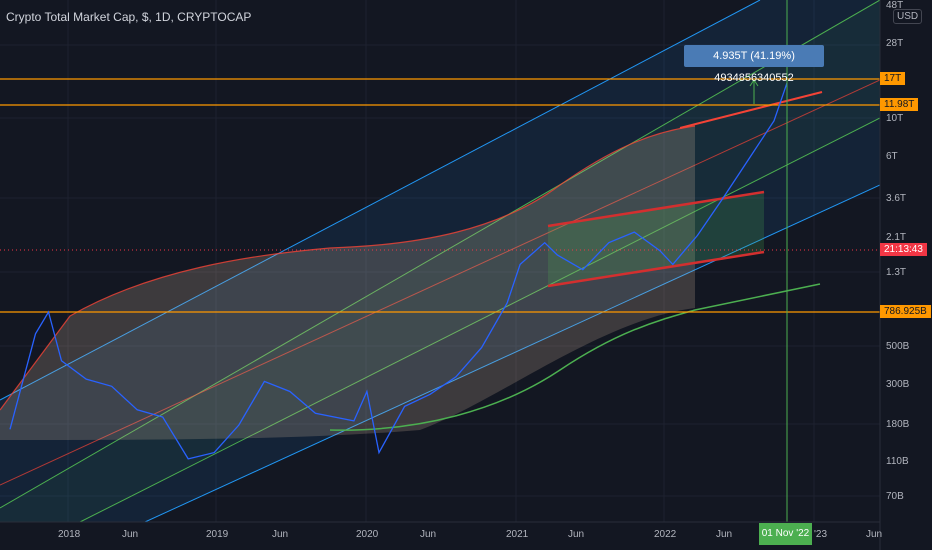  What do you see at coordinates (895, 118) in the screenshot?
I see `y-tick-label: 10T` at bounding box center [895, 118].